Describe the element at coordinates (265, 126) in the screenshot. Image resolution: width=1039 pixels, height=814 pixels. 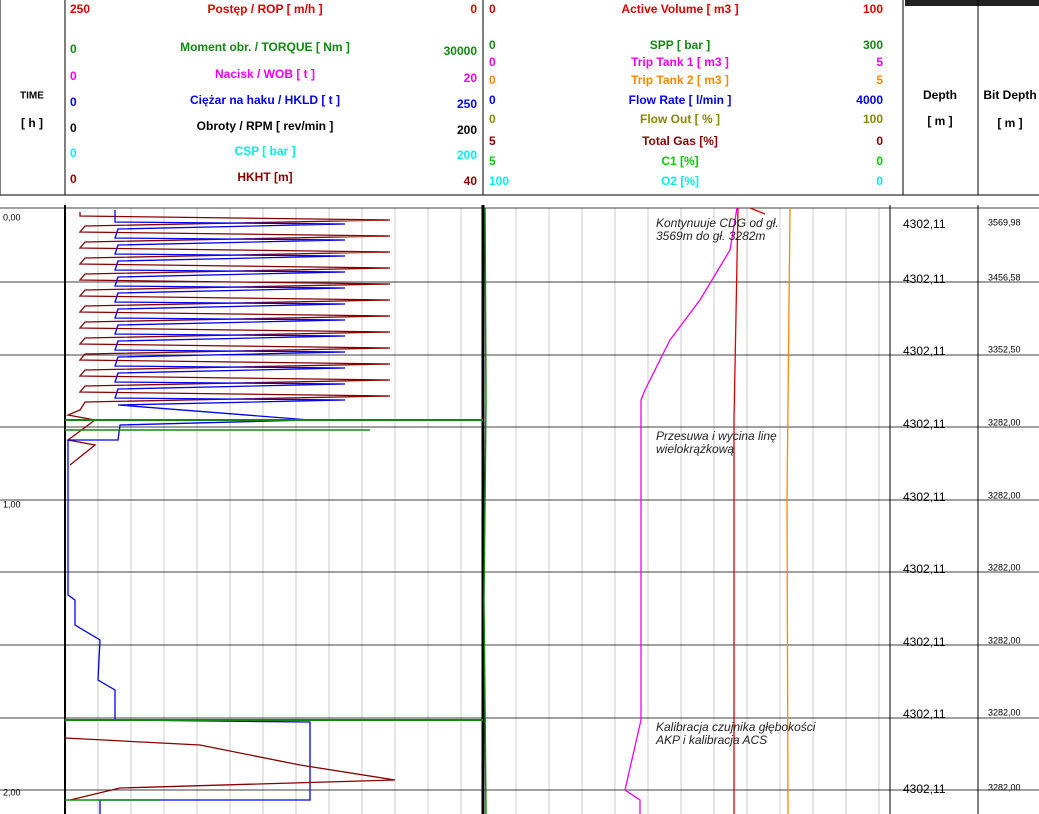
I see `track-label: Obroty / RPM [ rev/min ]` at that location.